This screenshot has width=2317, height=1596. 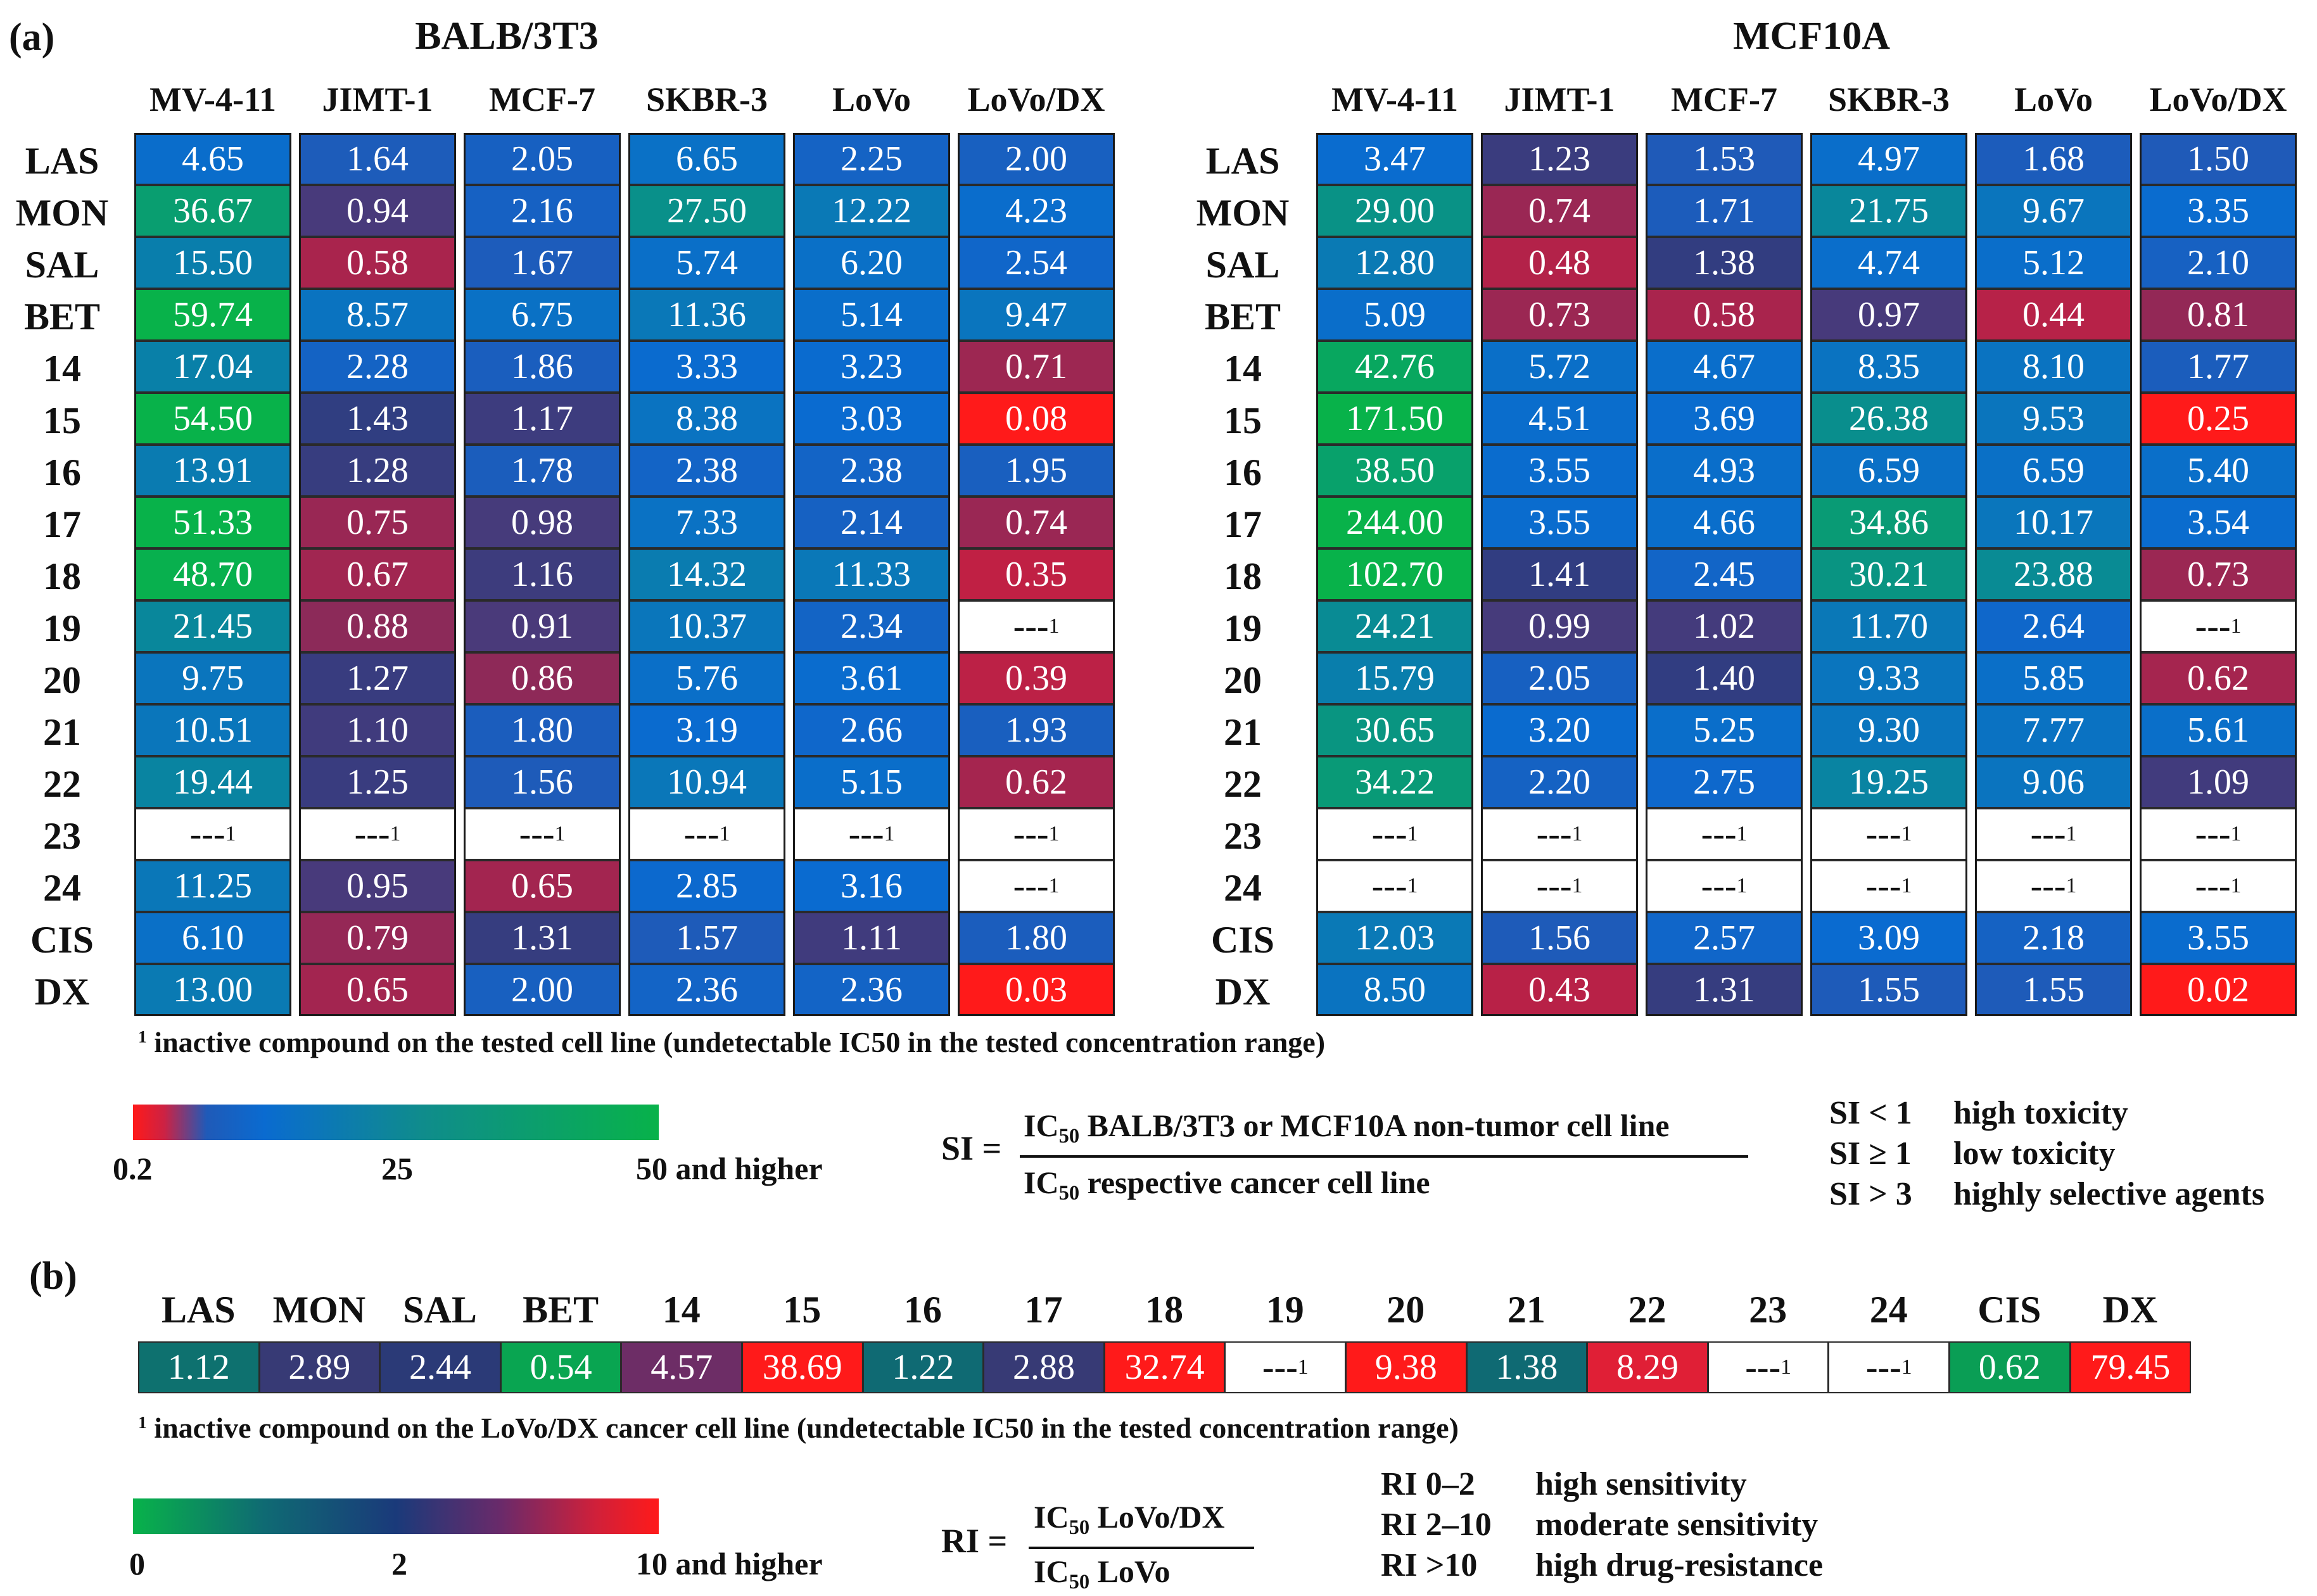 What do you see at coordinates (2053, 990) in the screenshot?
I see `heatmap-cell: 1.55` at bounding box center [2053, 990].